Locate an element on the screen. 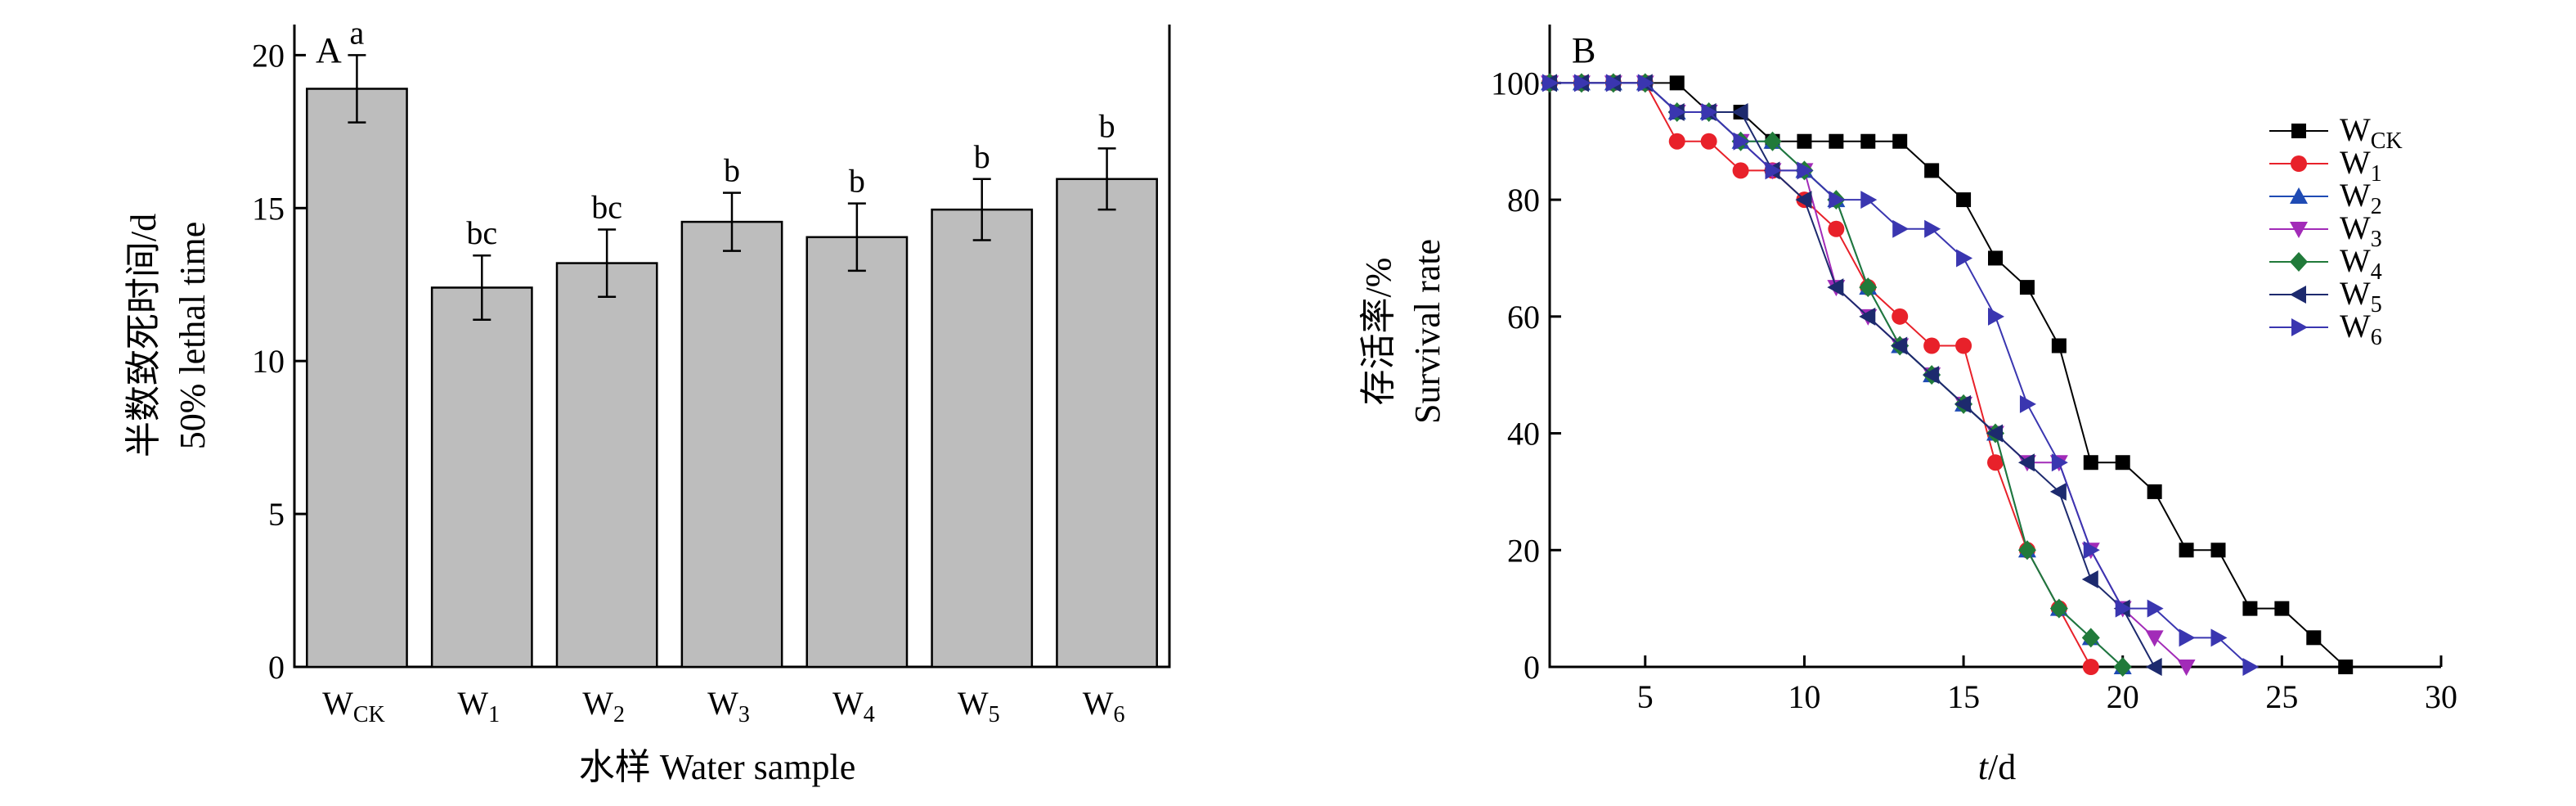 This screenshot has height=806, width=2576. legend-label-W1: W1 is located at coordinates (2361, 165).